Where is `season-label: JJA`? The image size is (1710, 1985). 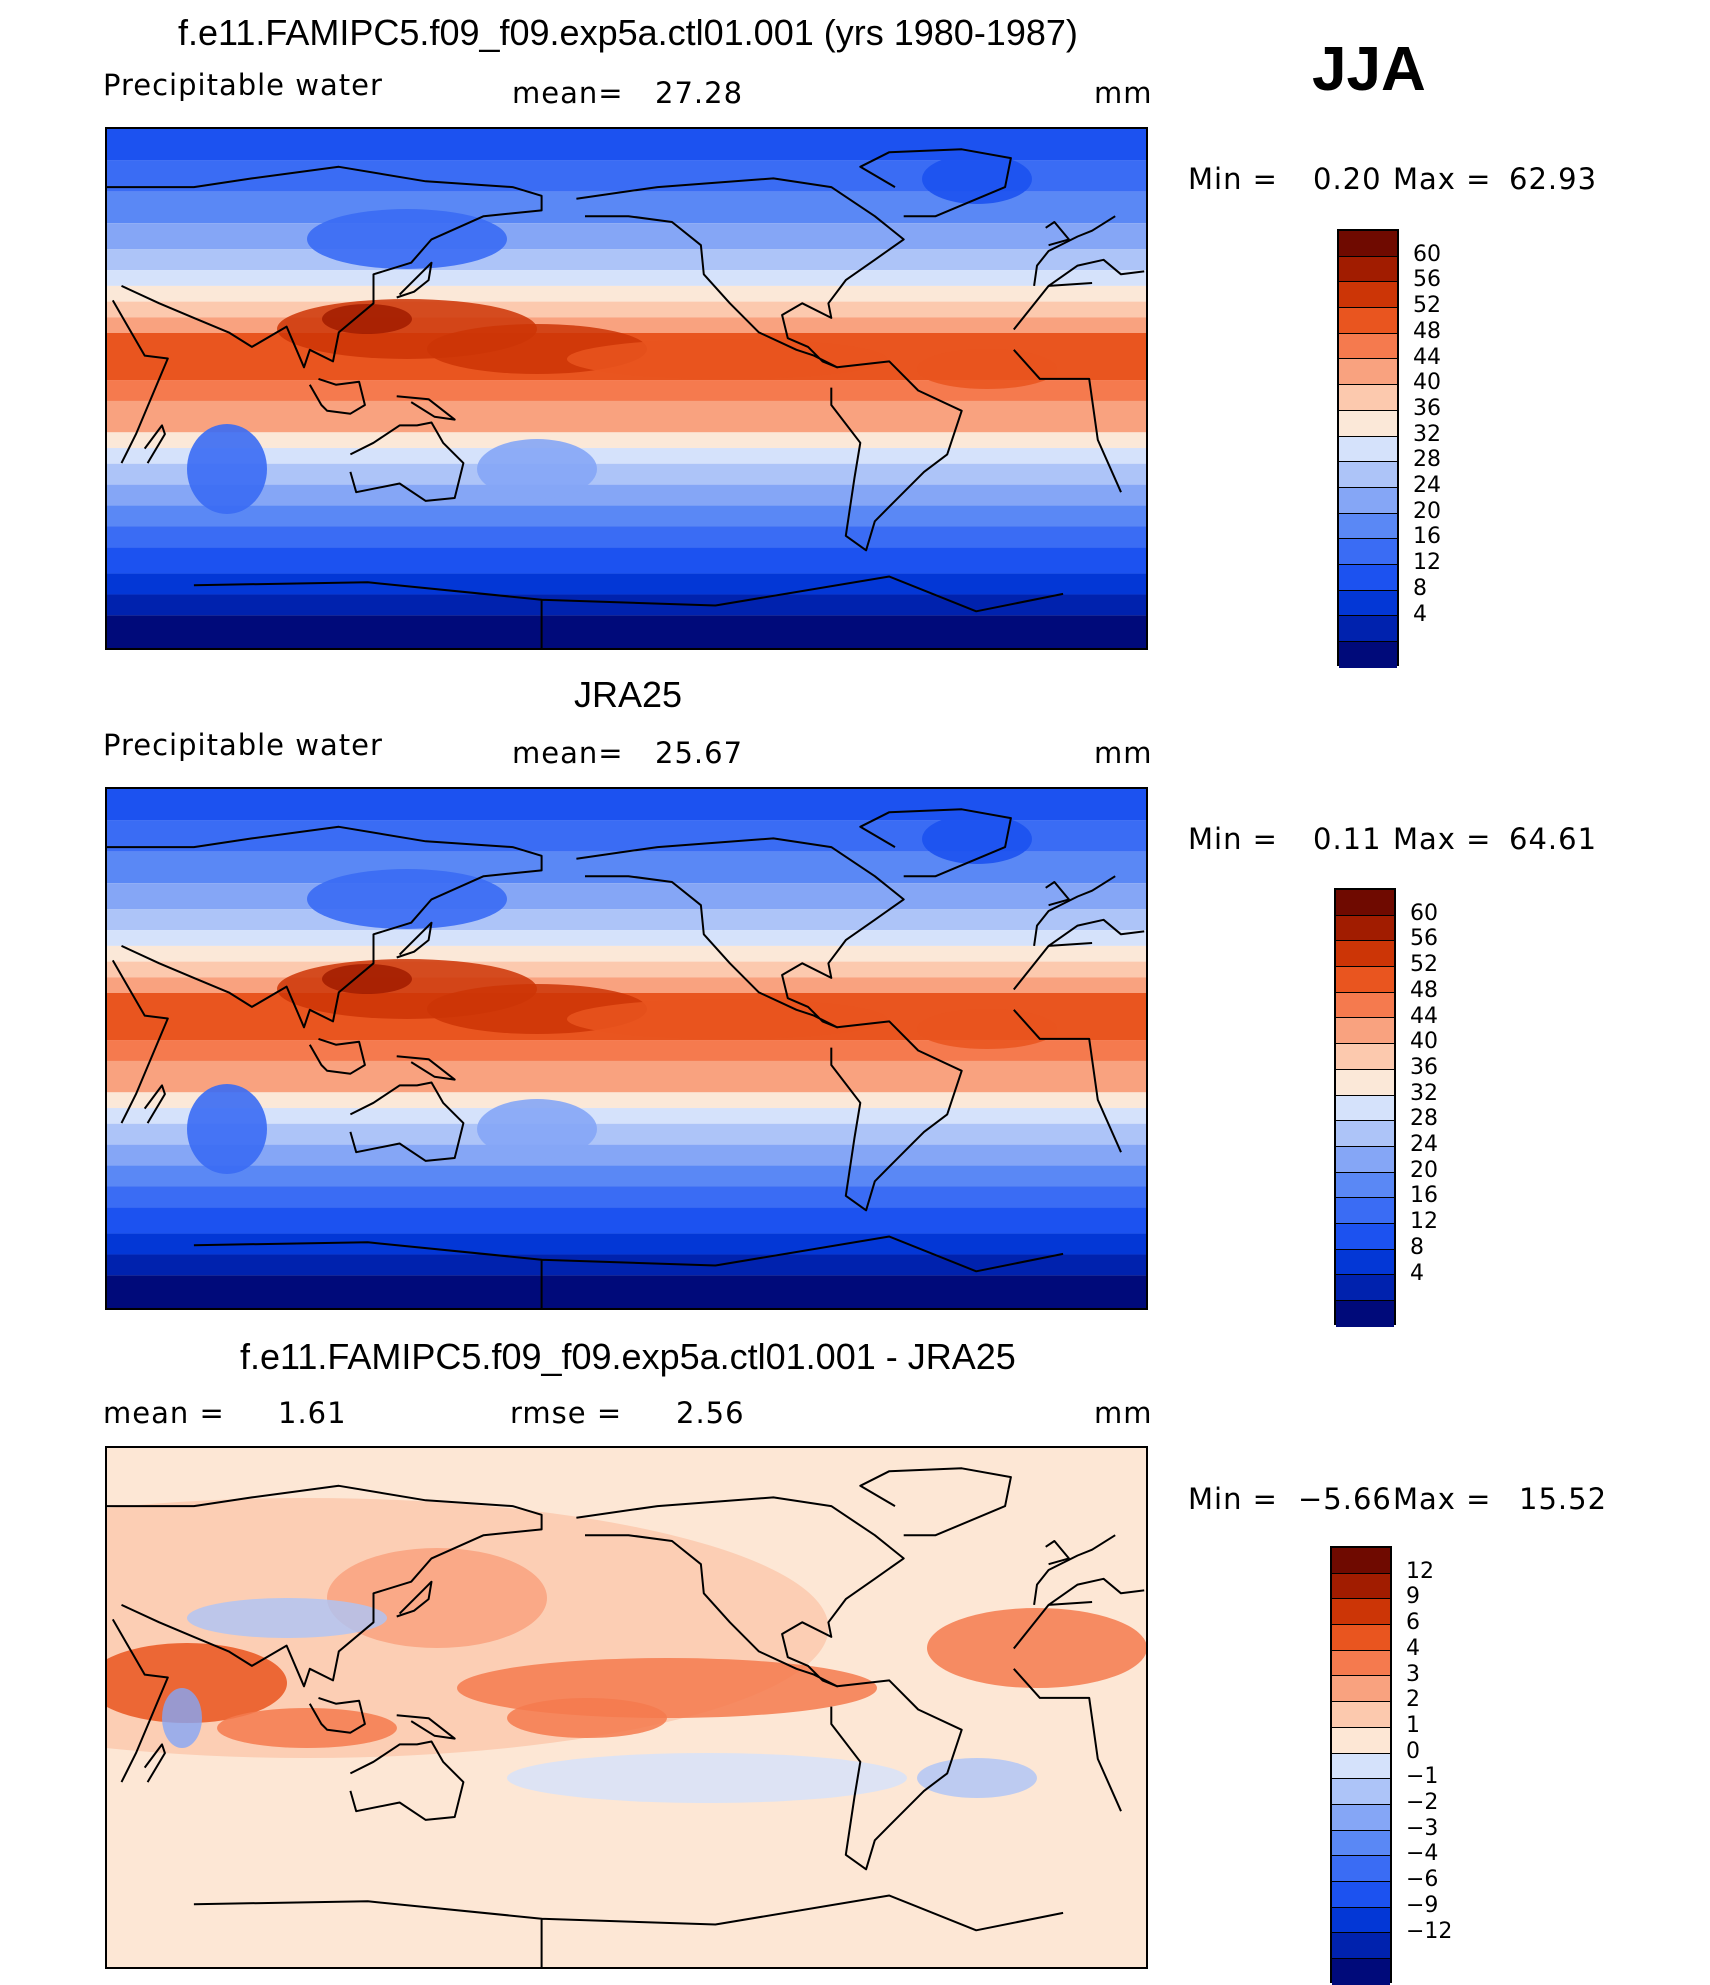 season-label: JJA is located at coordinates (1369, 69).